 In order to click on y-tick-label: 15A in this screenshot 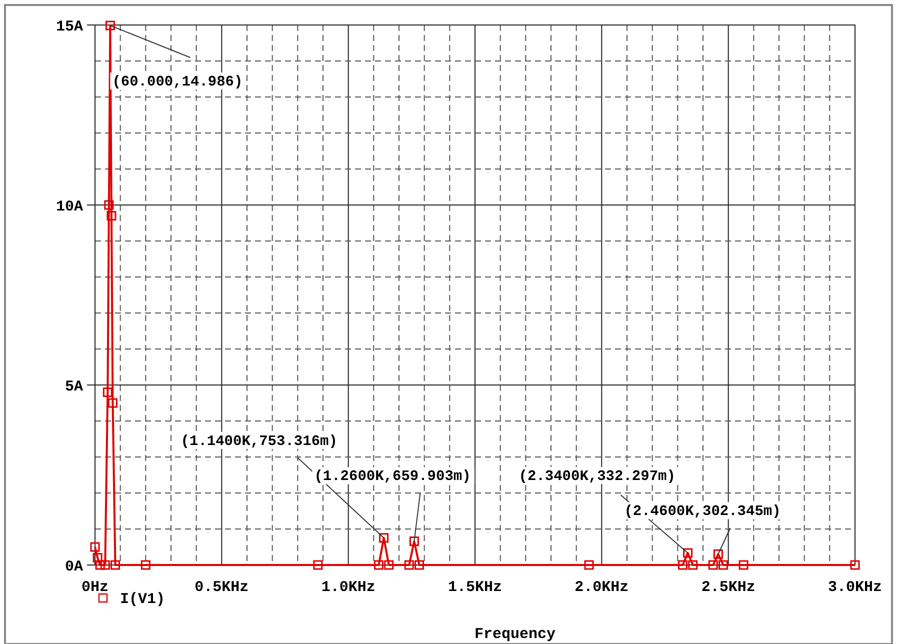, I will do `click(69, 27)`.